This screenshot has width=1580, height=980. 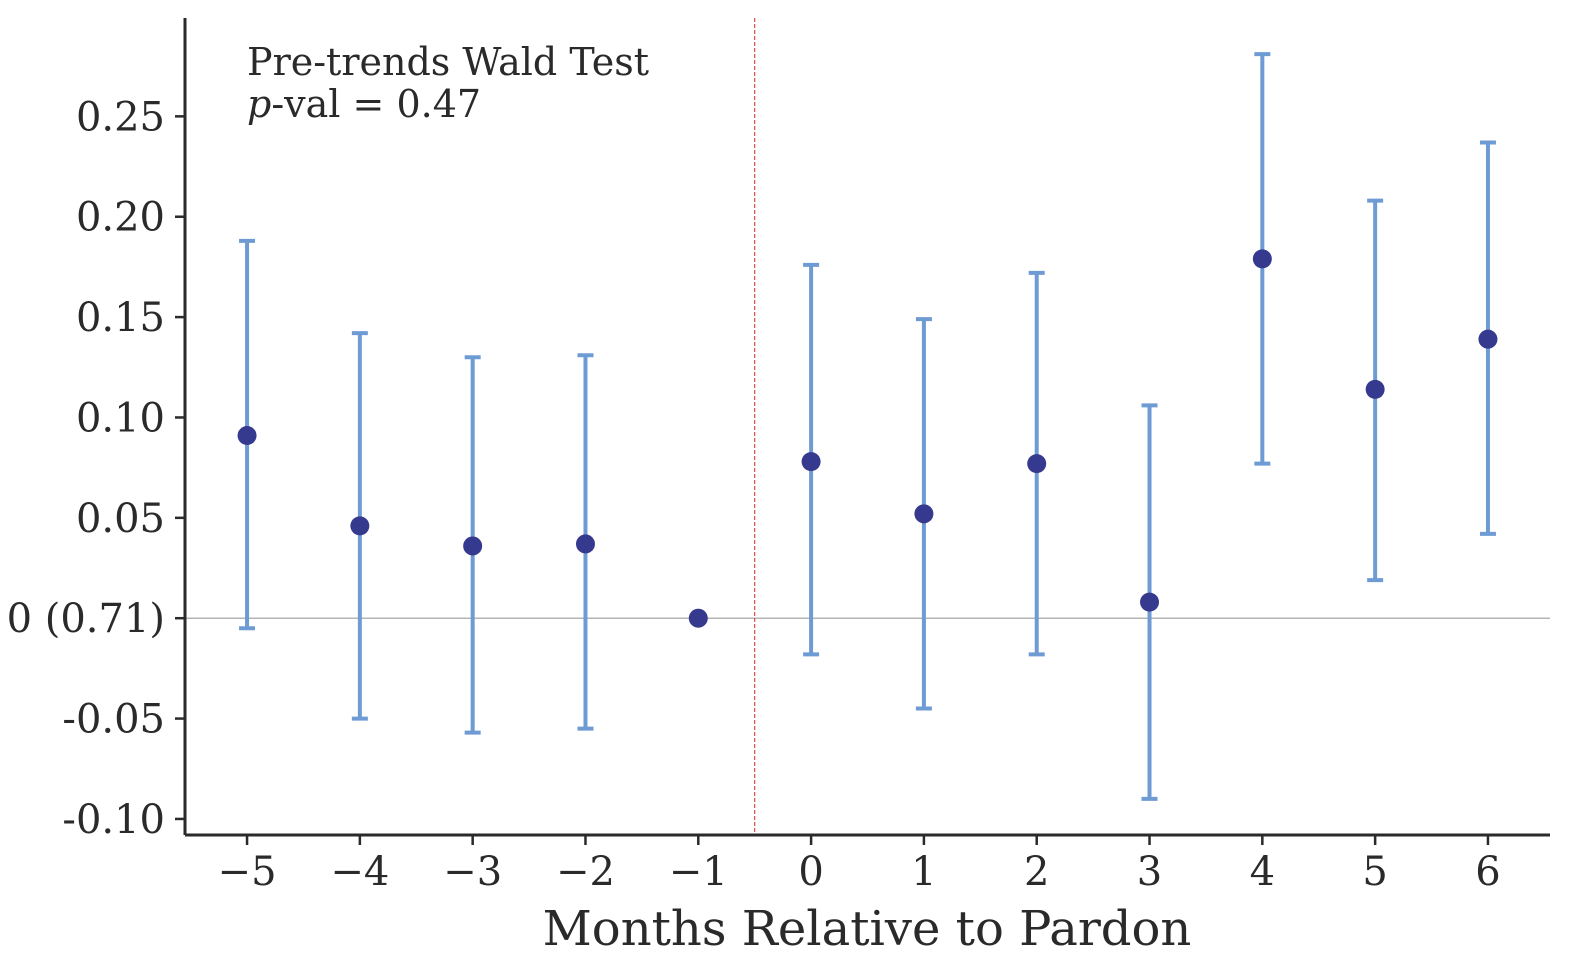 What do you see at coordinates (96, 468) in the screenshot?
I see `y-ticks: -0.10 -0.05 0 (0.71) 0.05 0.10 0.15 0.20 0.25` at bounding box center [96, 468].